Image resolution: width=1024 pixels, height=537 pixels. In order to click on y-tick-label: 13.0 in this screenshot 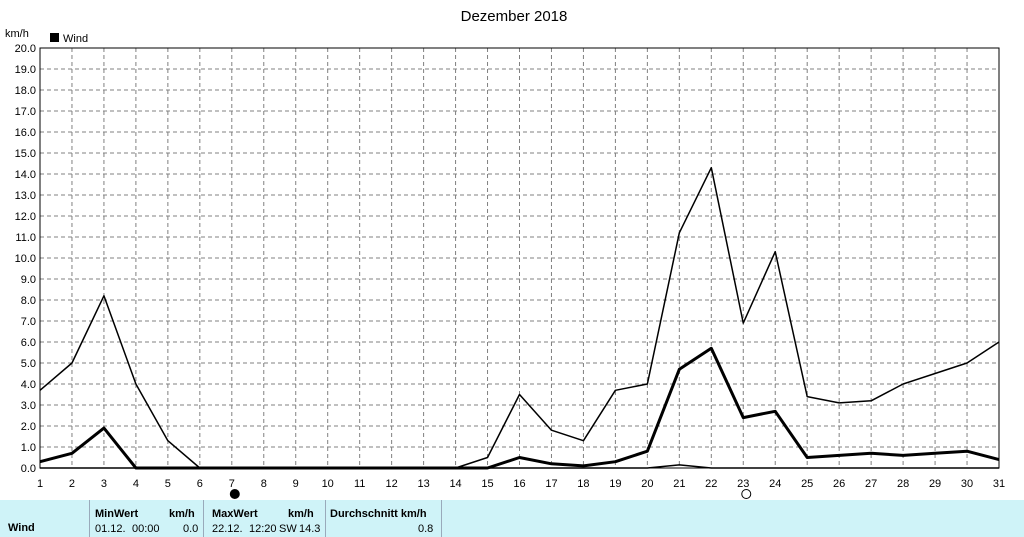, I will do `click(25, 196)`.